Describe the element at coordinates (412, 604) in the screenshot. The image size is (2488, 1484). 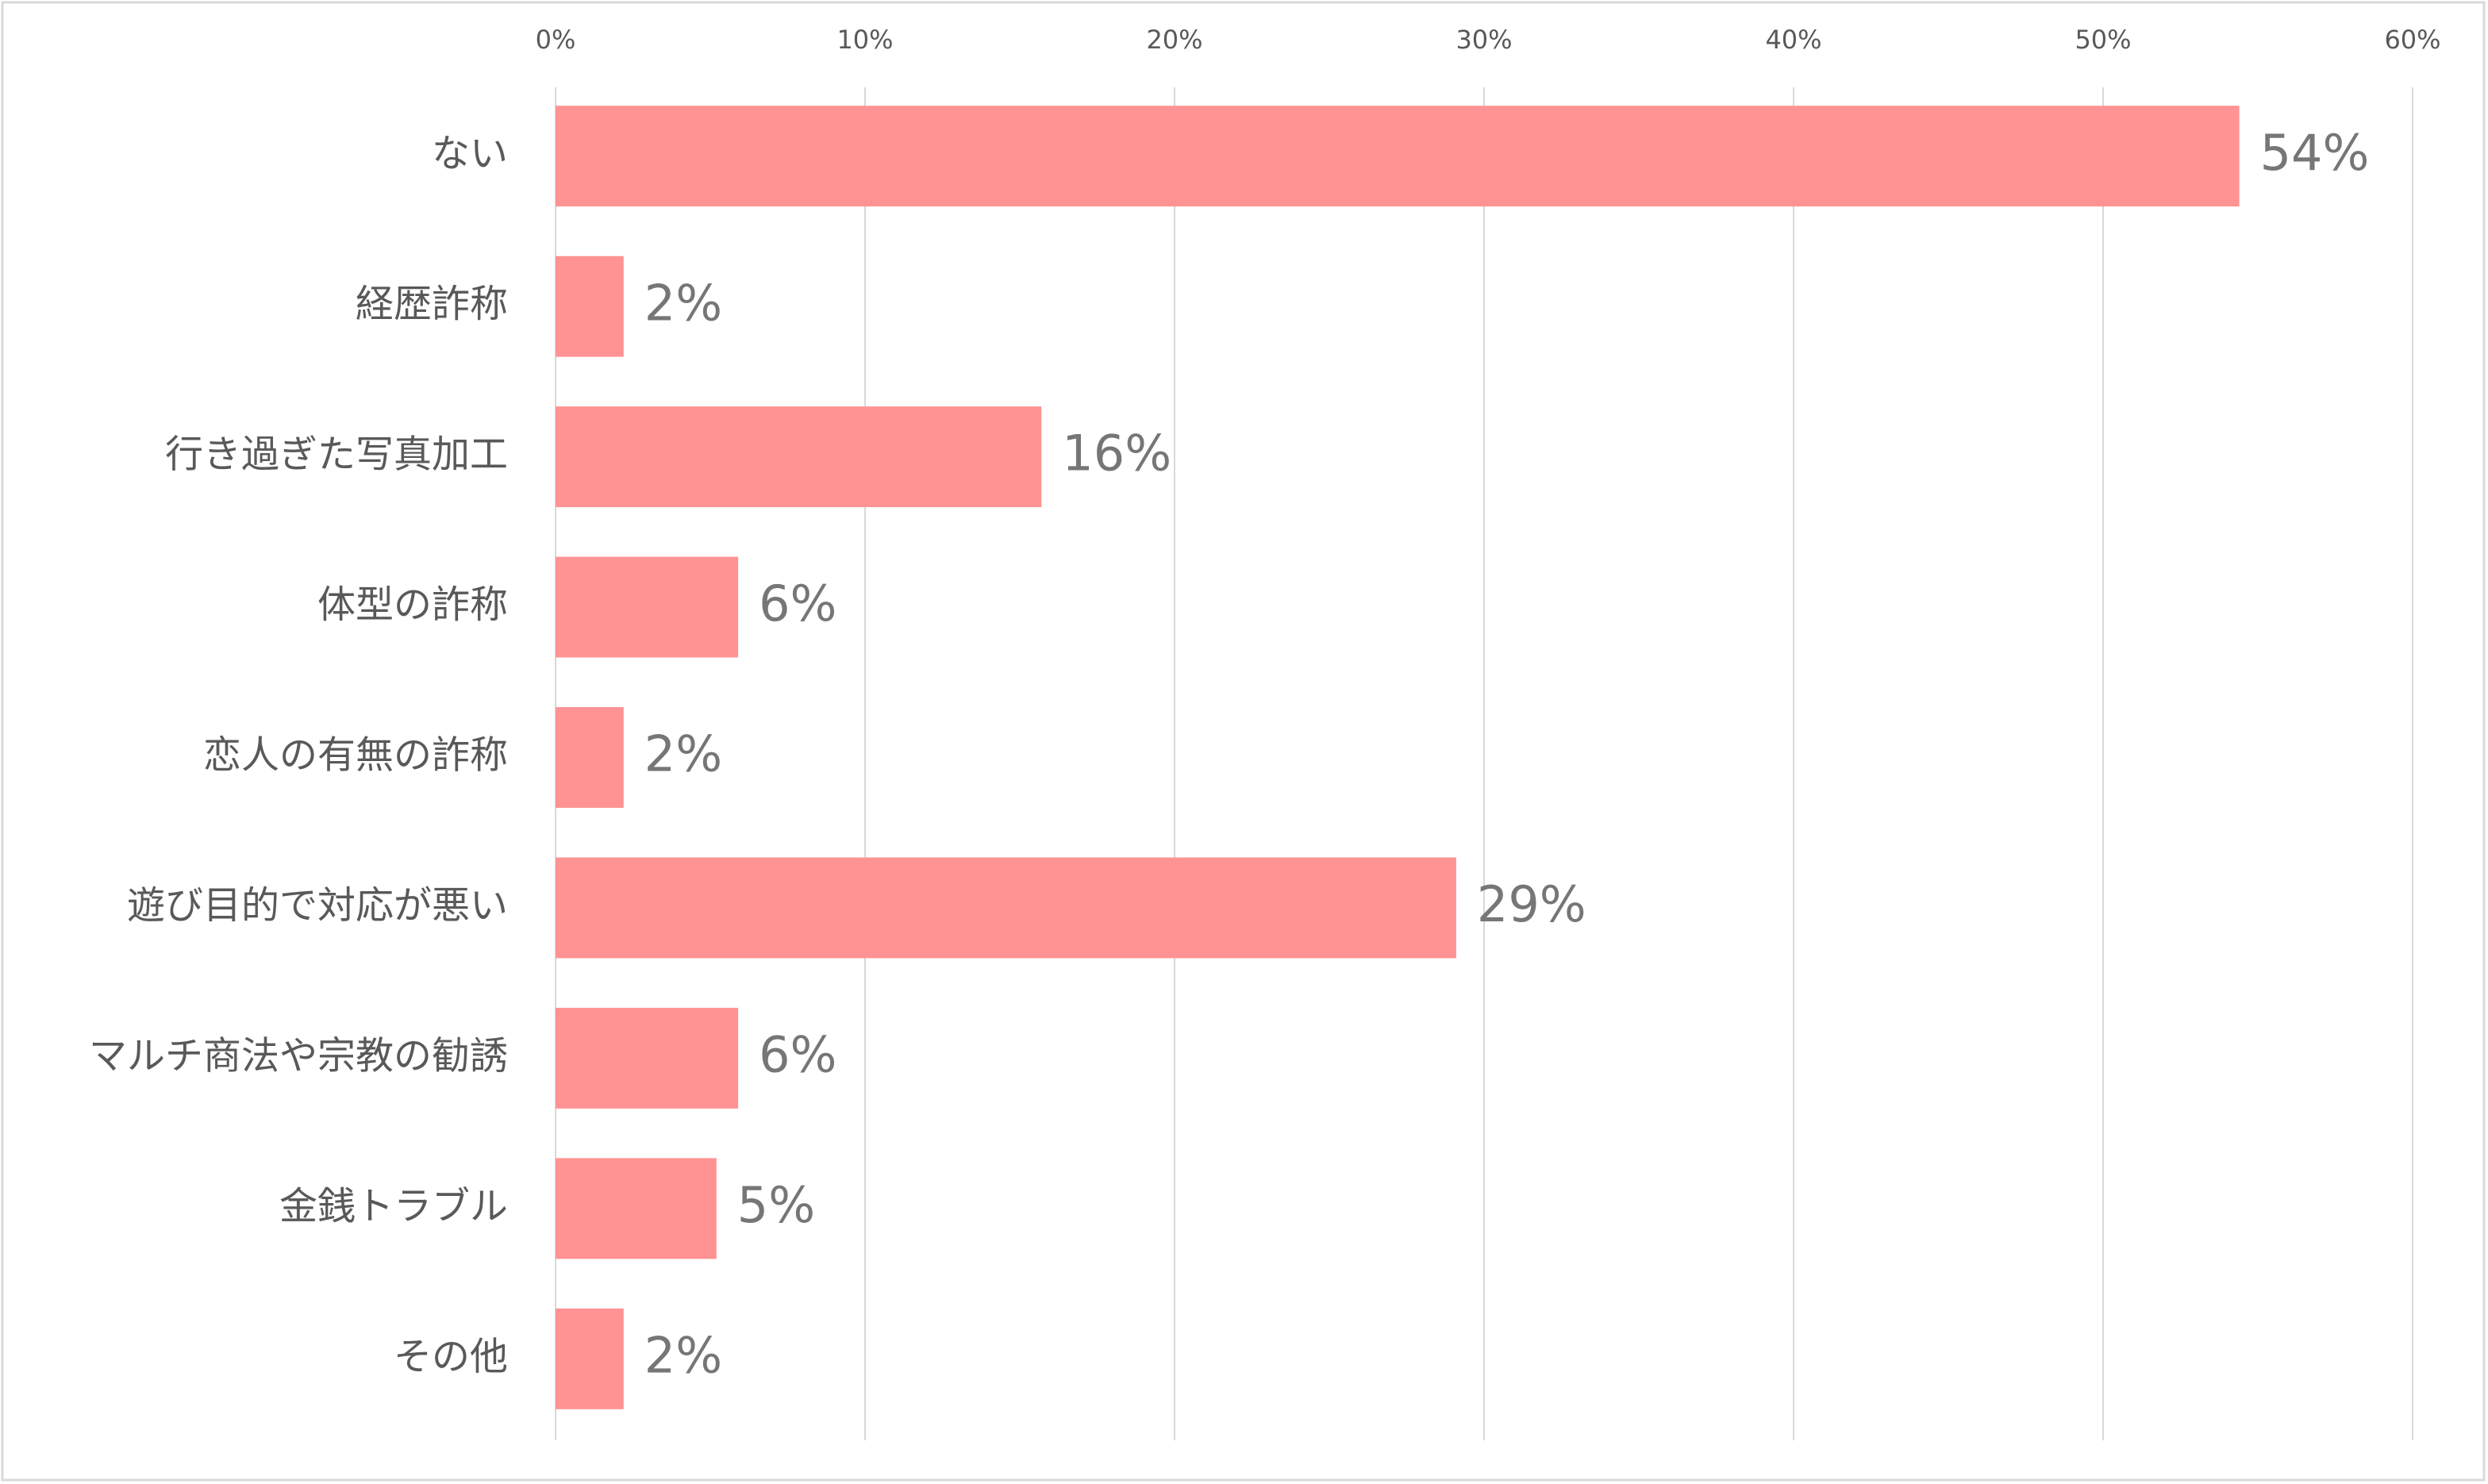
I see `y-tick-label: 体型の詐称` at that location.